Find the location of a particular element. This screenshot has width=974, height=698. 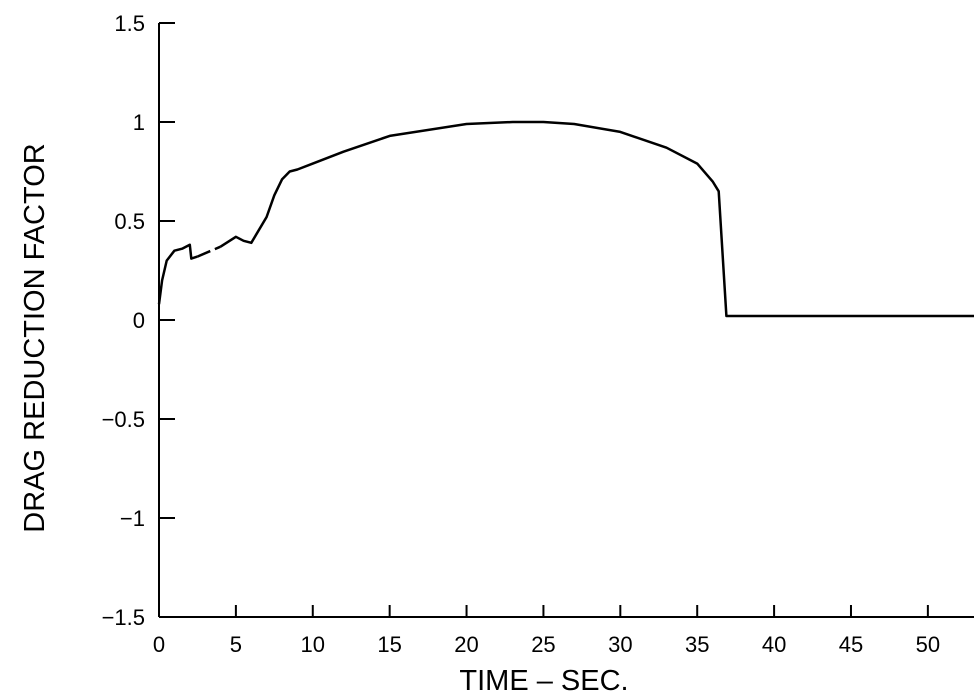

x-tick-label: 5 is located at coordinates (236, 644).